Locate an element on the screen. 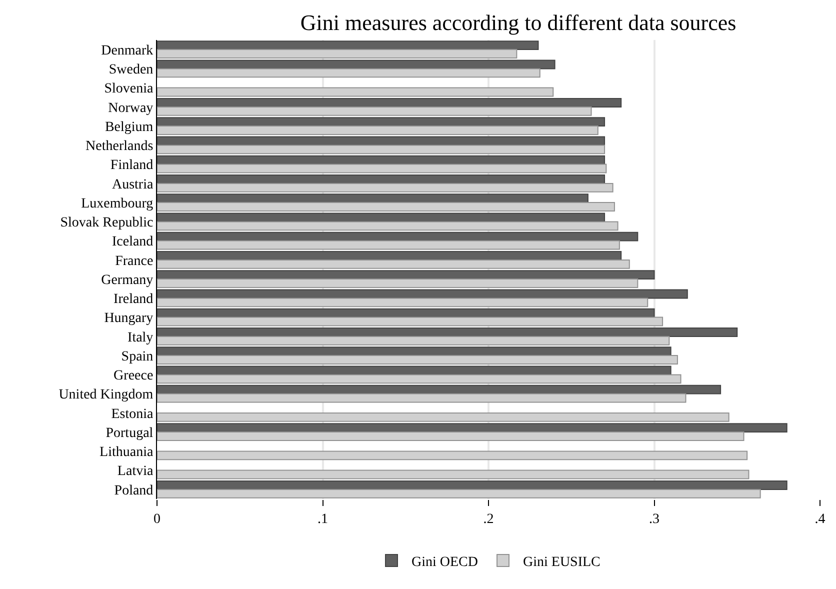 Image resolution: width=836 pixels, height=589 pixels. y-tick-label: Belgium is located at coordinates (129, 127).